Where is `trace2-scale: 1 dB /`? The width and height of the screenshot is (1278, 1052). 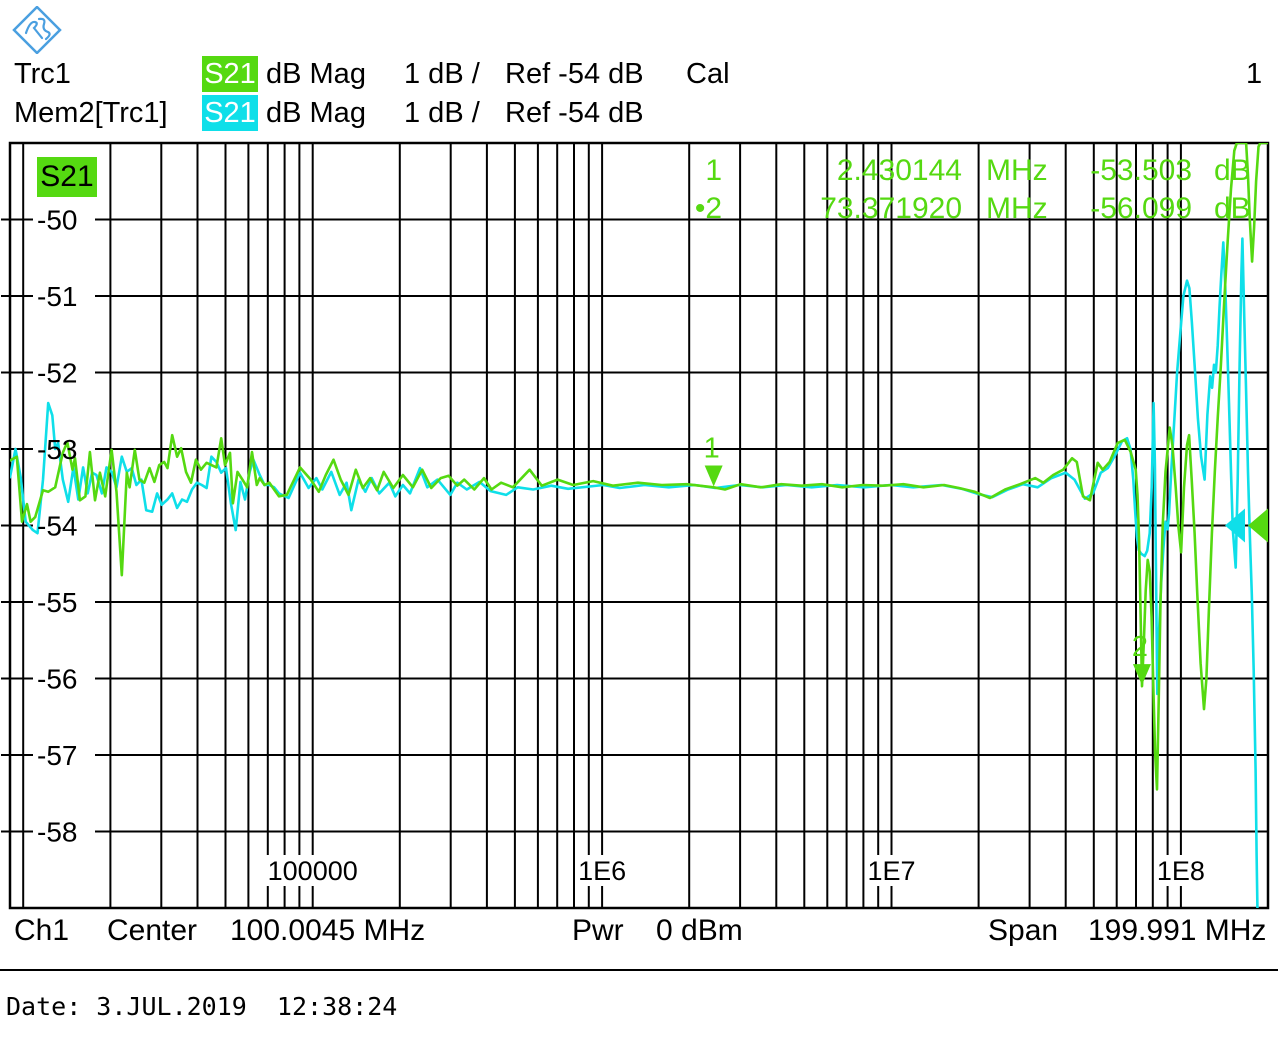
trace2-scale: 1 dB / is located at coordinates (442, 113).